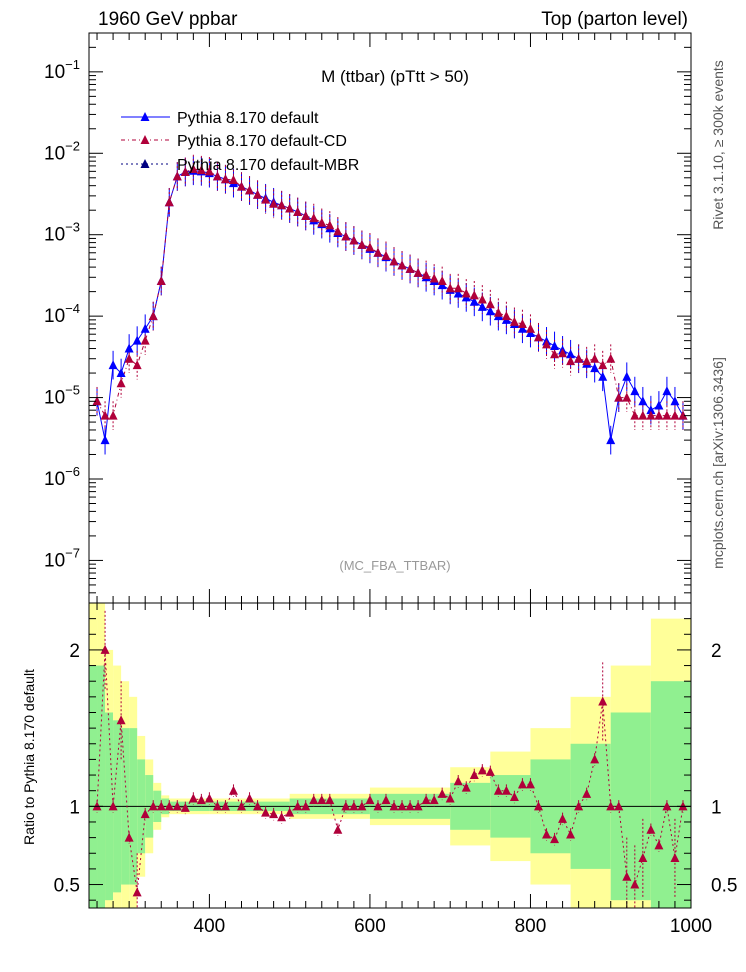 The width and height of the screenshot is (746, 972). Describe the element at coordinates (93, 786) in the screenshot. I see `inner-band-bin` at that location.